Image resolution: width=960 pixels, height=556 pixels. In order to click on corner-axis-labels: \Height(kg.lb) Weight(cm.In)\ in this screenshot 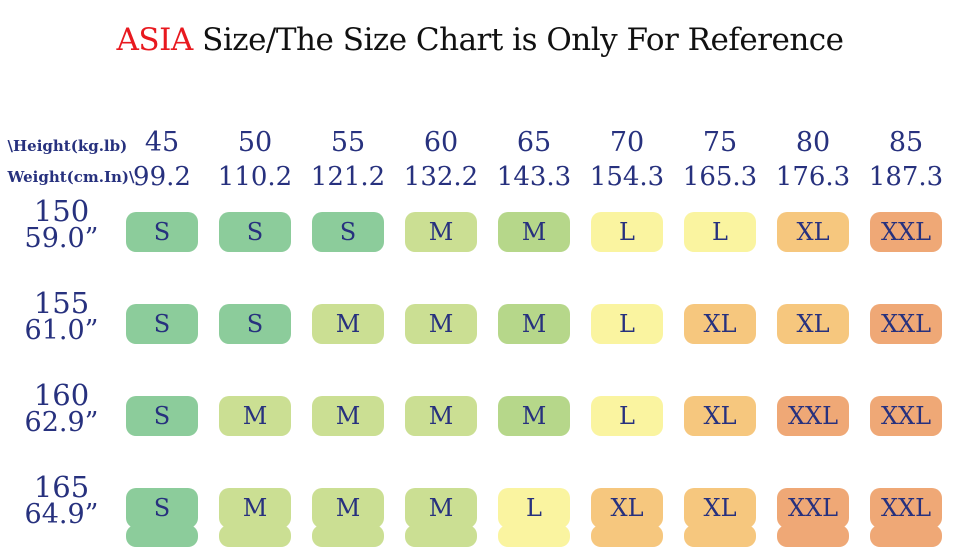, I will do `click(71, 161)`.